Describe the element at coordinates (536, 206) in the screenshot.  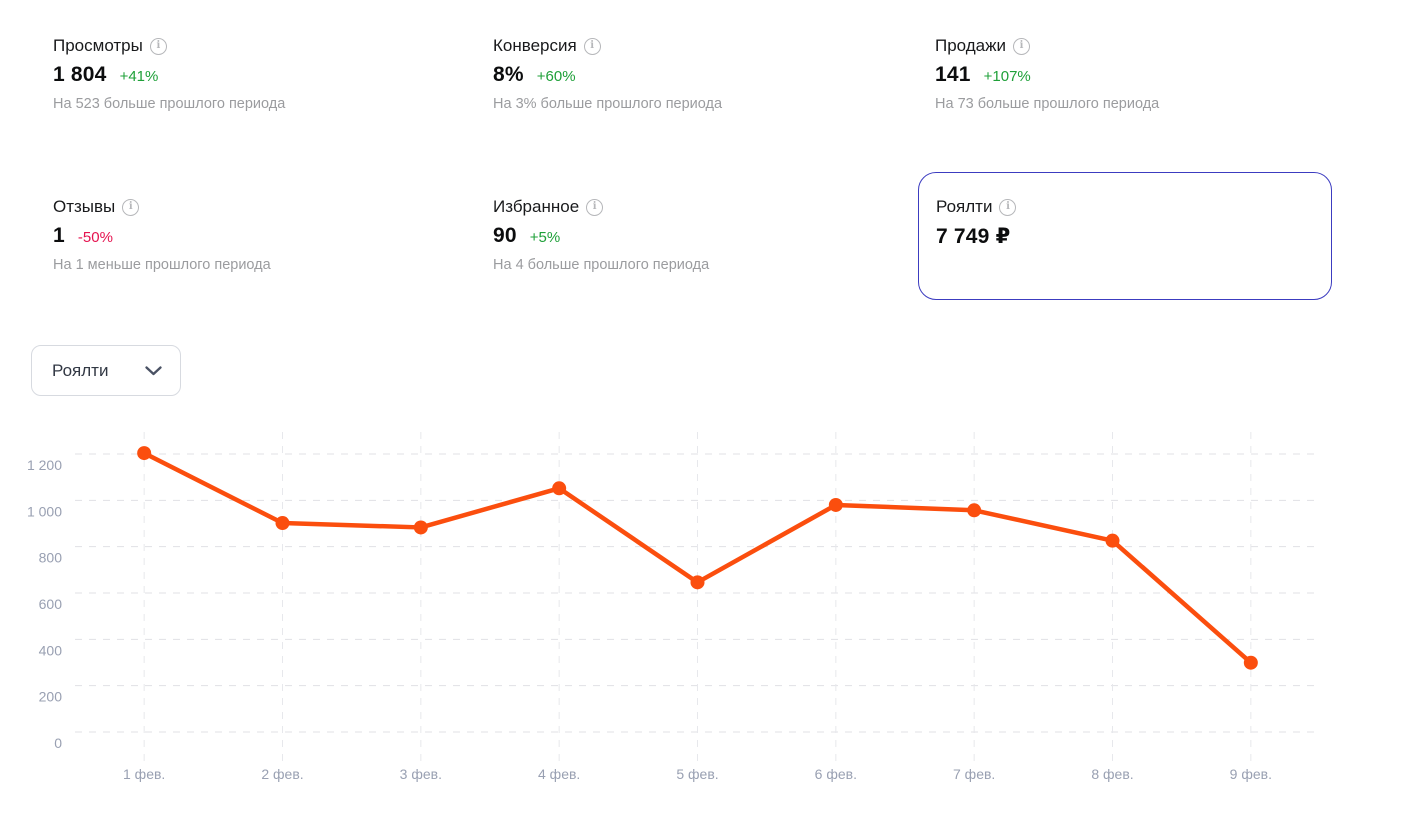
I see `stat-title: Избранное` at that location.